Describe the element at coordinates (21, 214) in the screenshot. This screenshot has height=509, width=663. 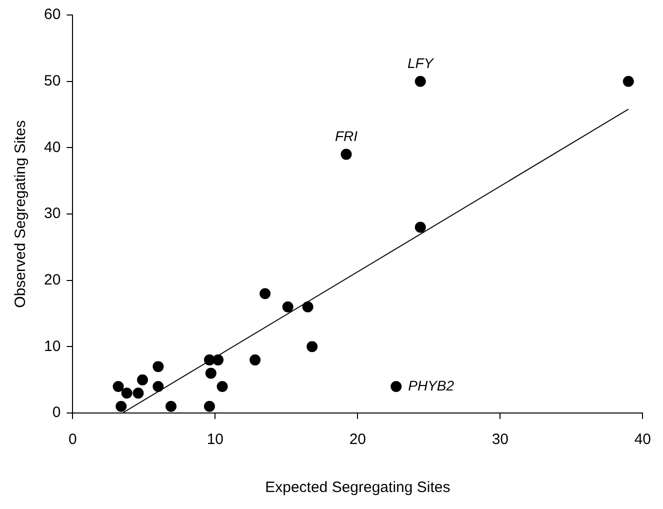
I see `y-axis-title: Observed Segregating Sites` at that location.